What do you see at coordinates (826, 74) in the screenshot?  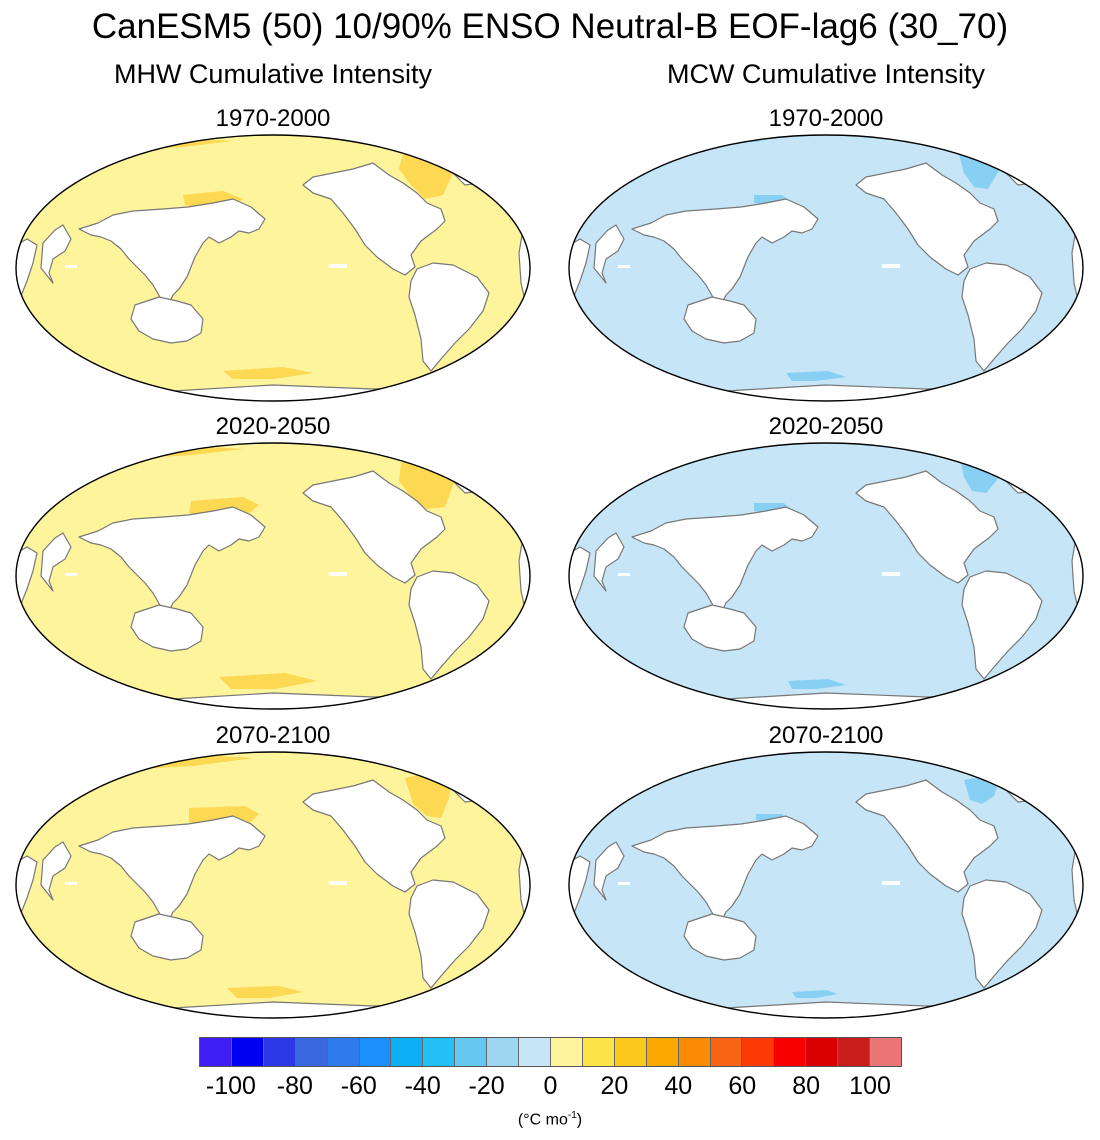 I see `column-title-mcw: MCW Cumulative Intensity` at bounding box center [826, 74].